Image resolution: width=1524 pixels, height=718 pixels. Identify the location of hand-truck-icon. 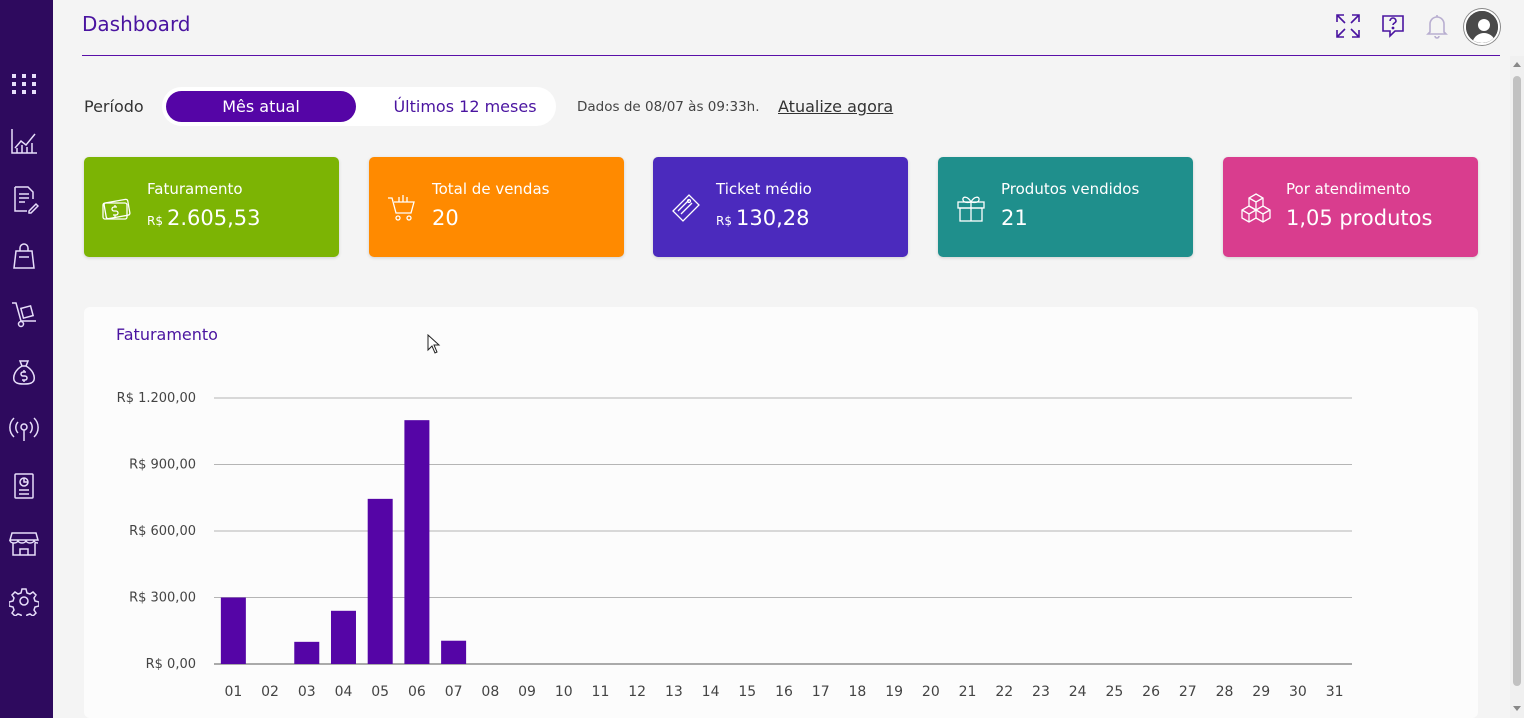
(24, 314).